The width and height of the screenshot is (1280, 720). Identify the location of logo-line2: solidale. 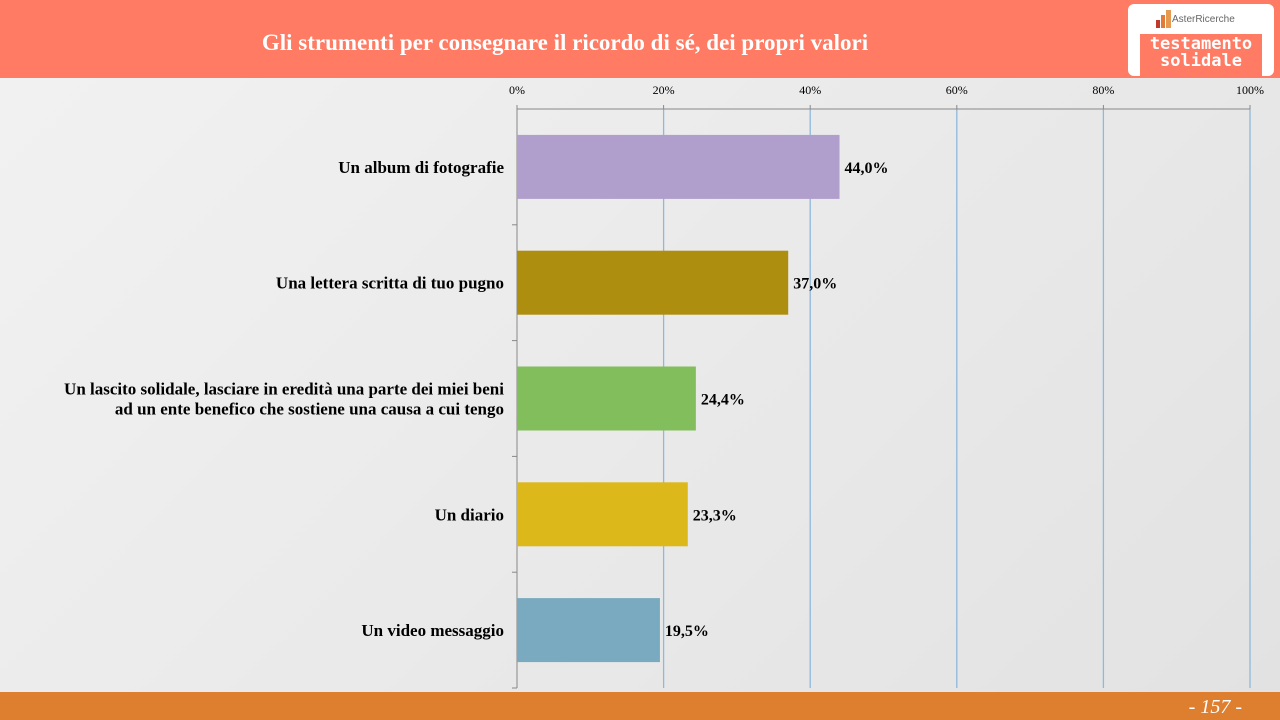
(1201, 61).